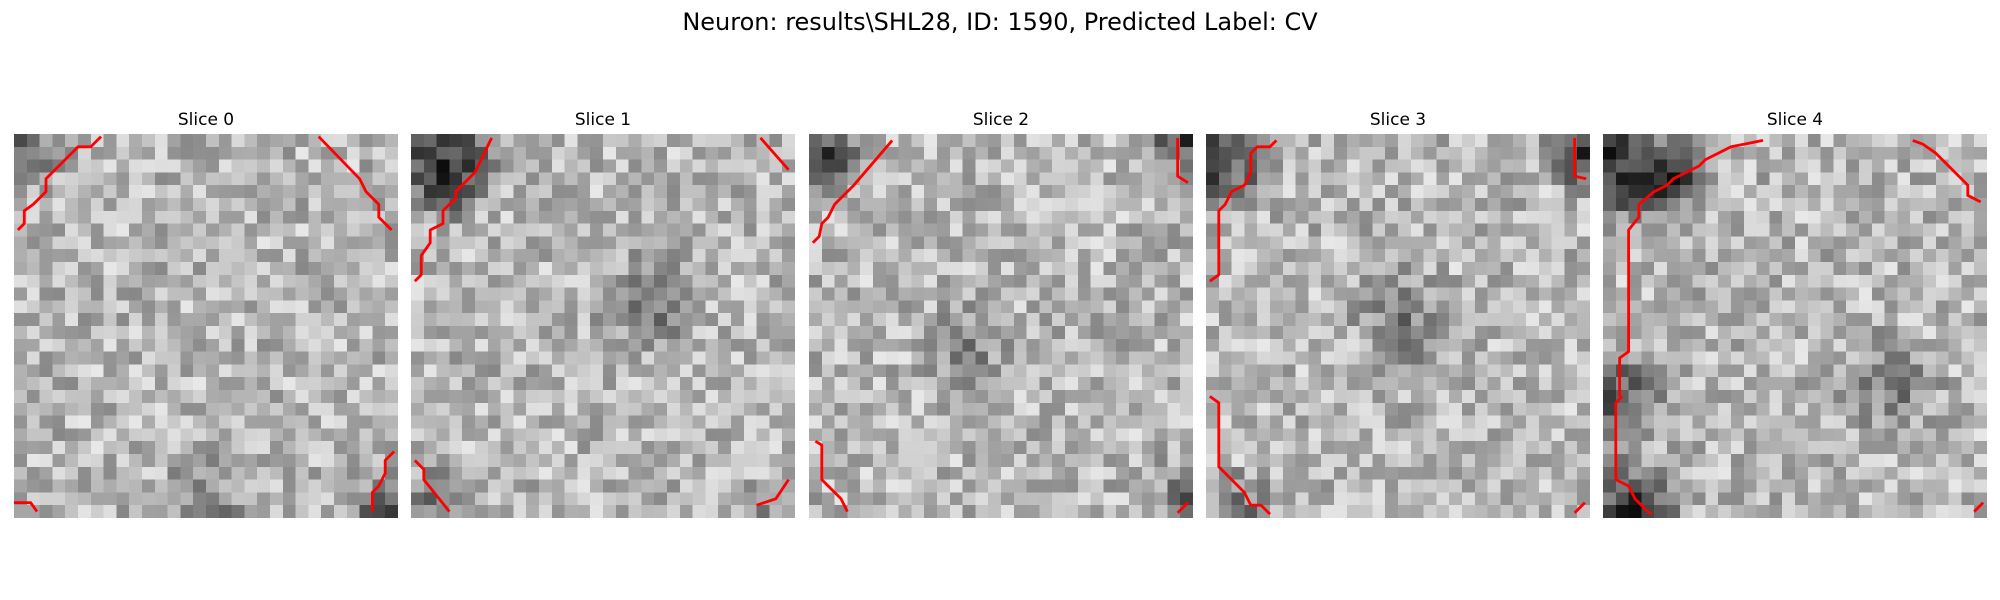 This screenshot has height=600, width=2000. Describe the element at coordinates (1398, 120) in the screenshot. I see `slice-title-3: Slice 3` at that location.